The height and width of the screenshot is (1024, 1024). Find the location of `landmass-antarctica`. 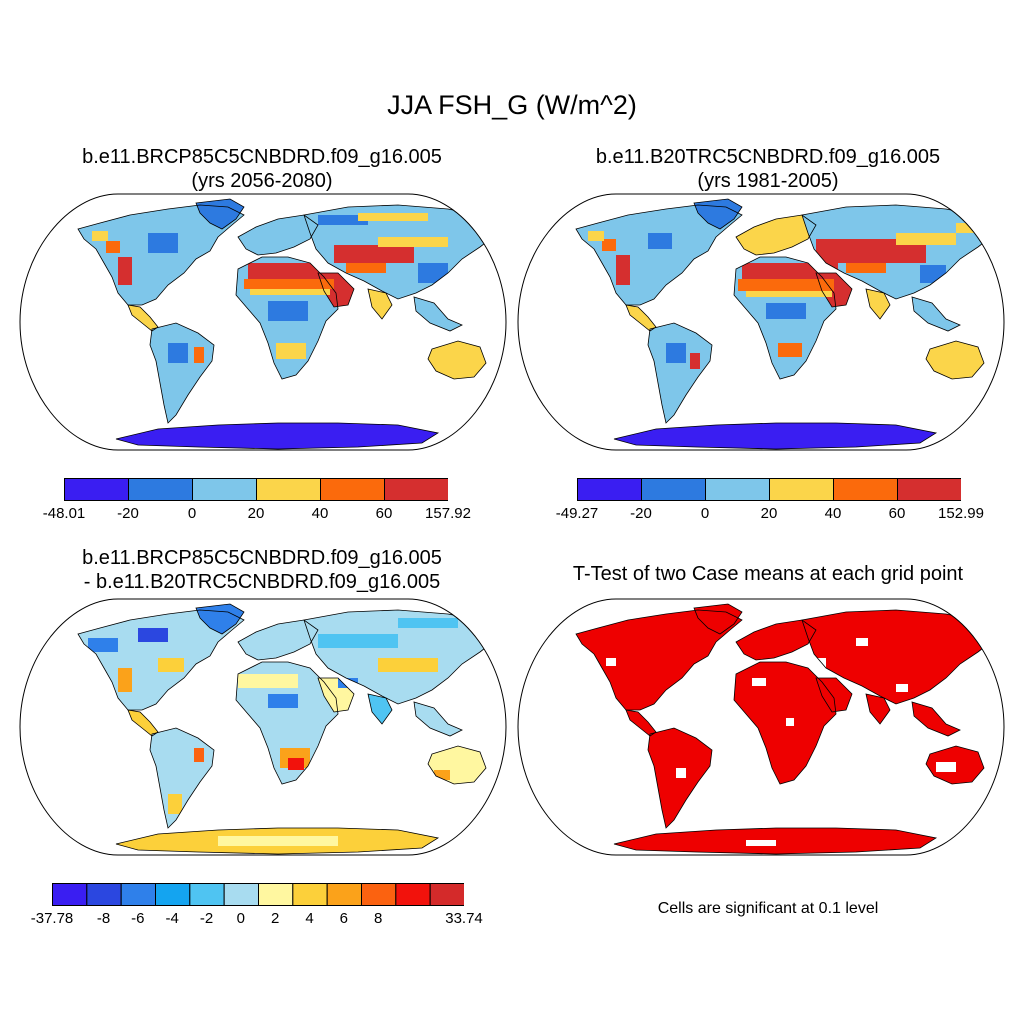

landmass-antarctica is located at coordinates (277, 436).